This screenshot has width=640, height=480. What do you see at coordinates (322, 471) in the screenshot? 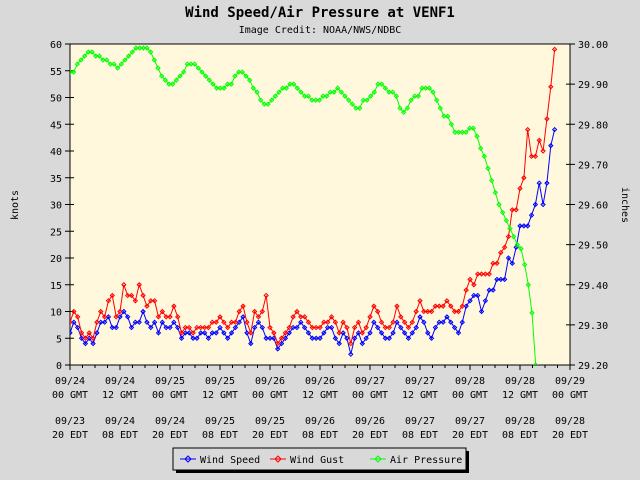
I see `legend-box-shadow-bottom` at bounding box center [322, 471].